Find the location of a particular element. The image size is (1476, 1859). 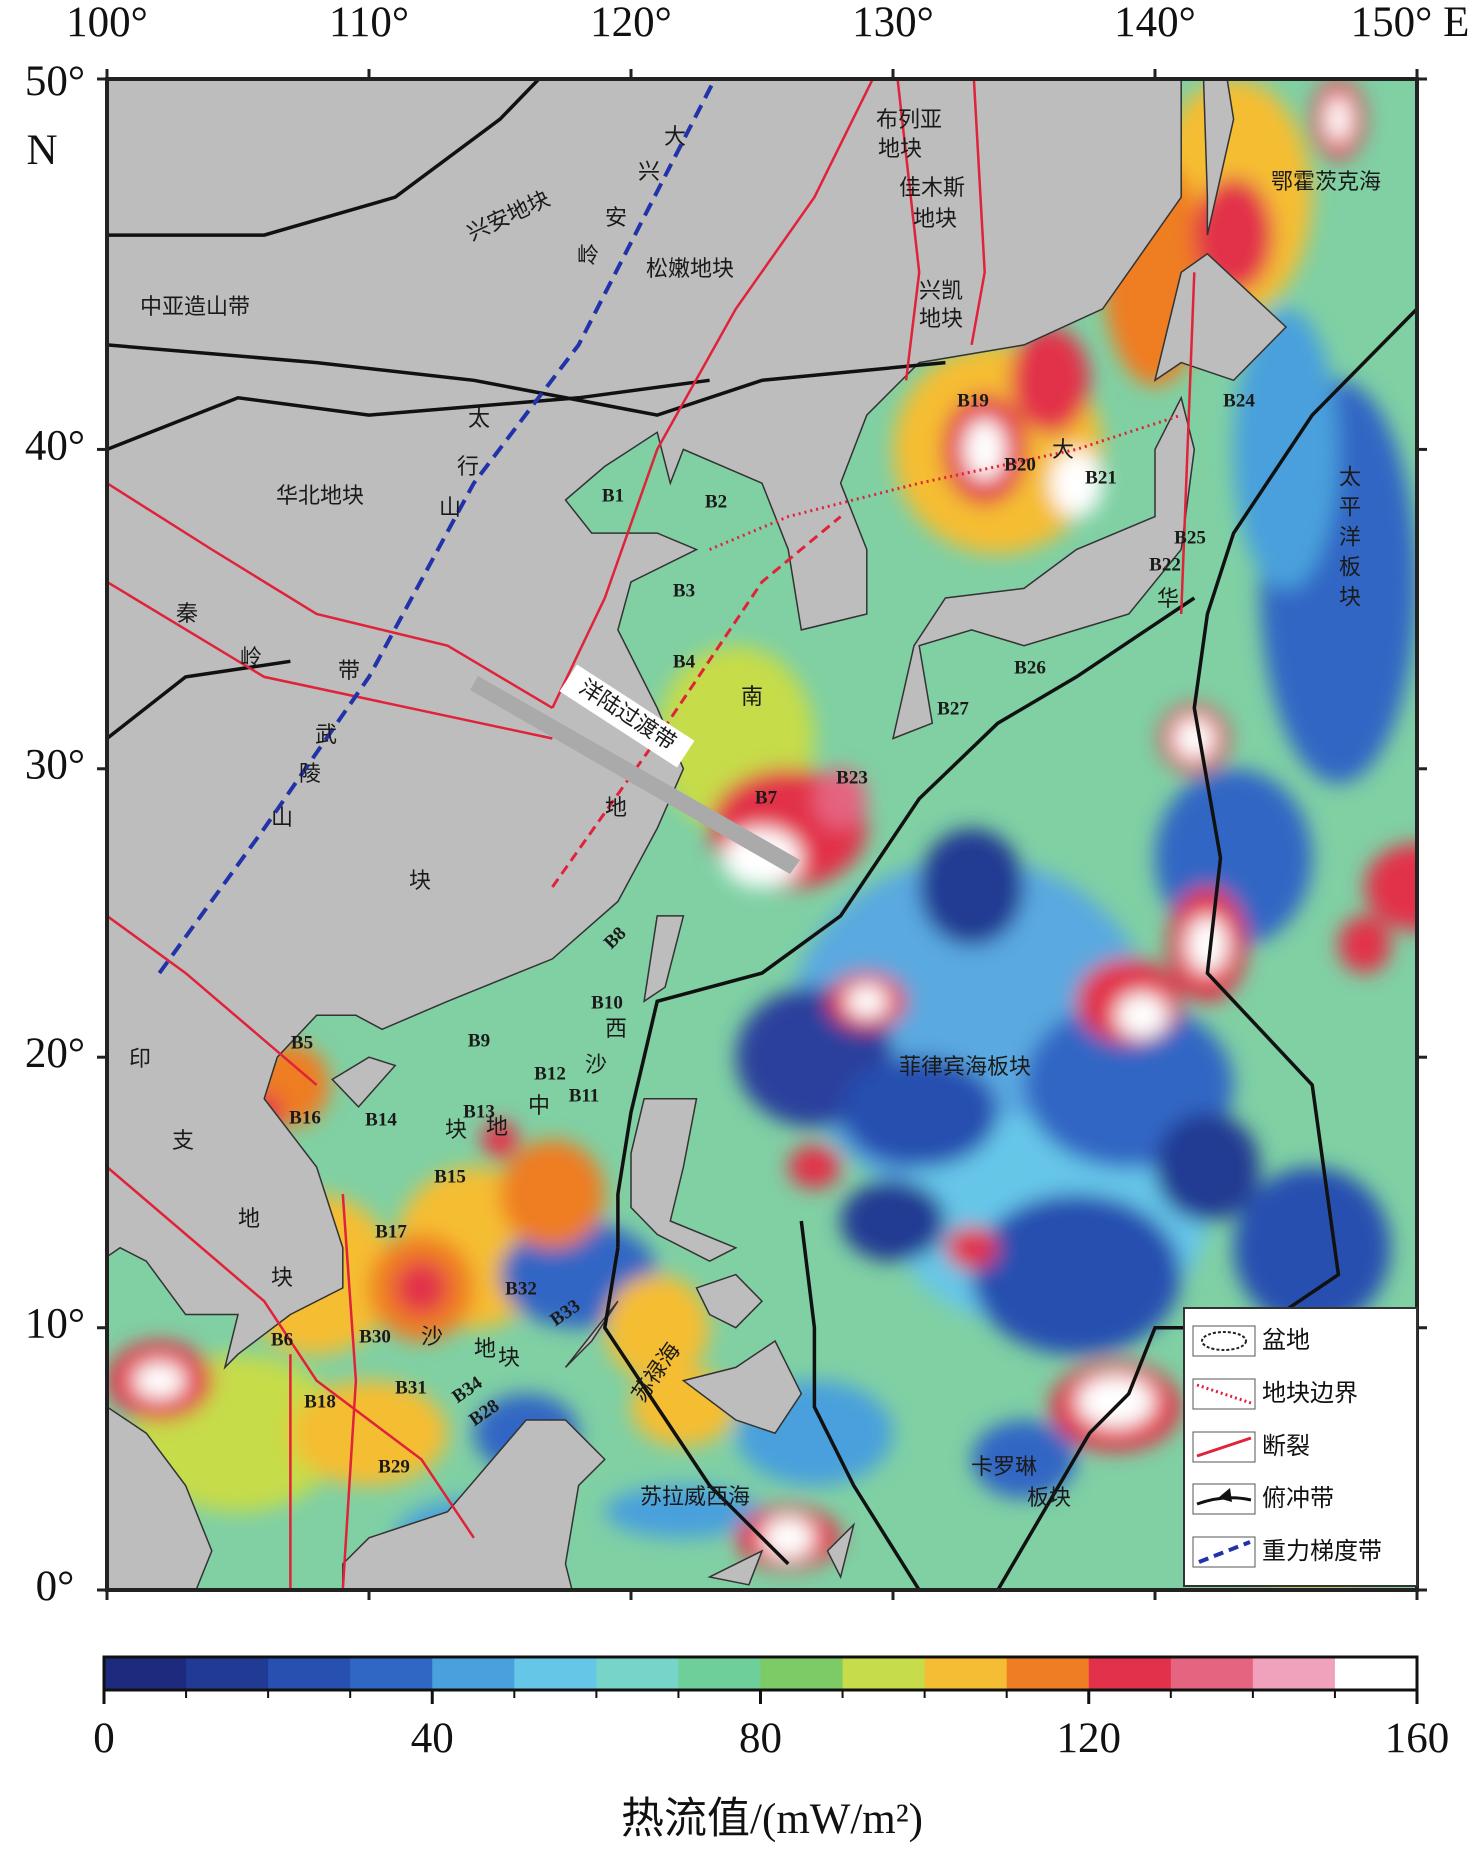

basin-label: B10 is located at coordinates (607, 1002).